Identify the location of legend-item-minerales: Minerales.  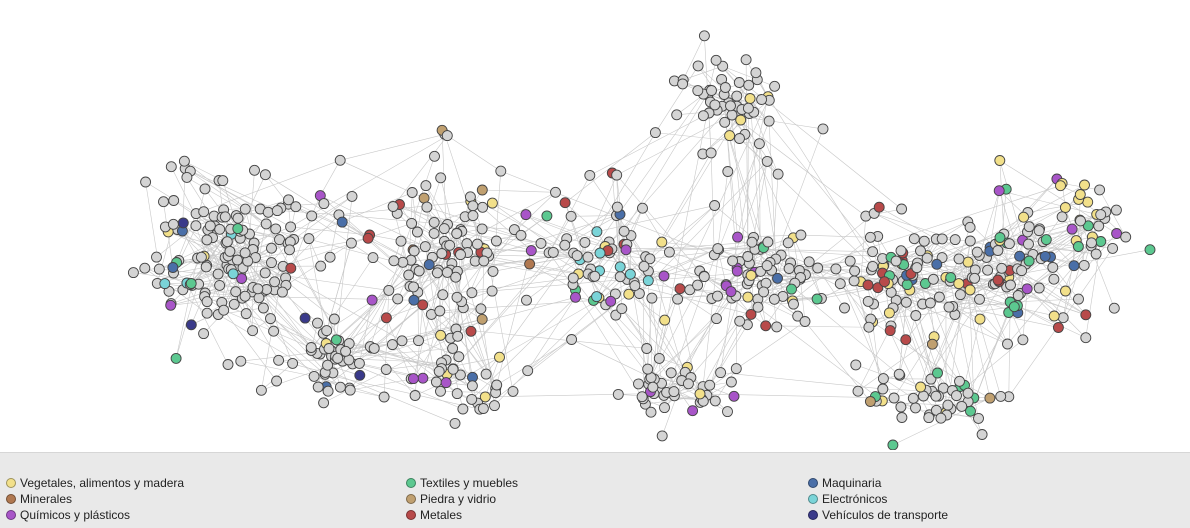
(95, 499).